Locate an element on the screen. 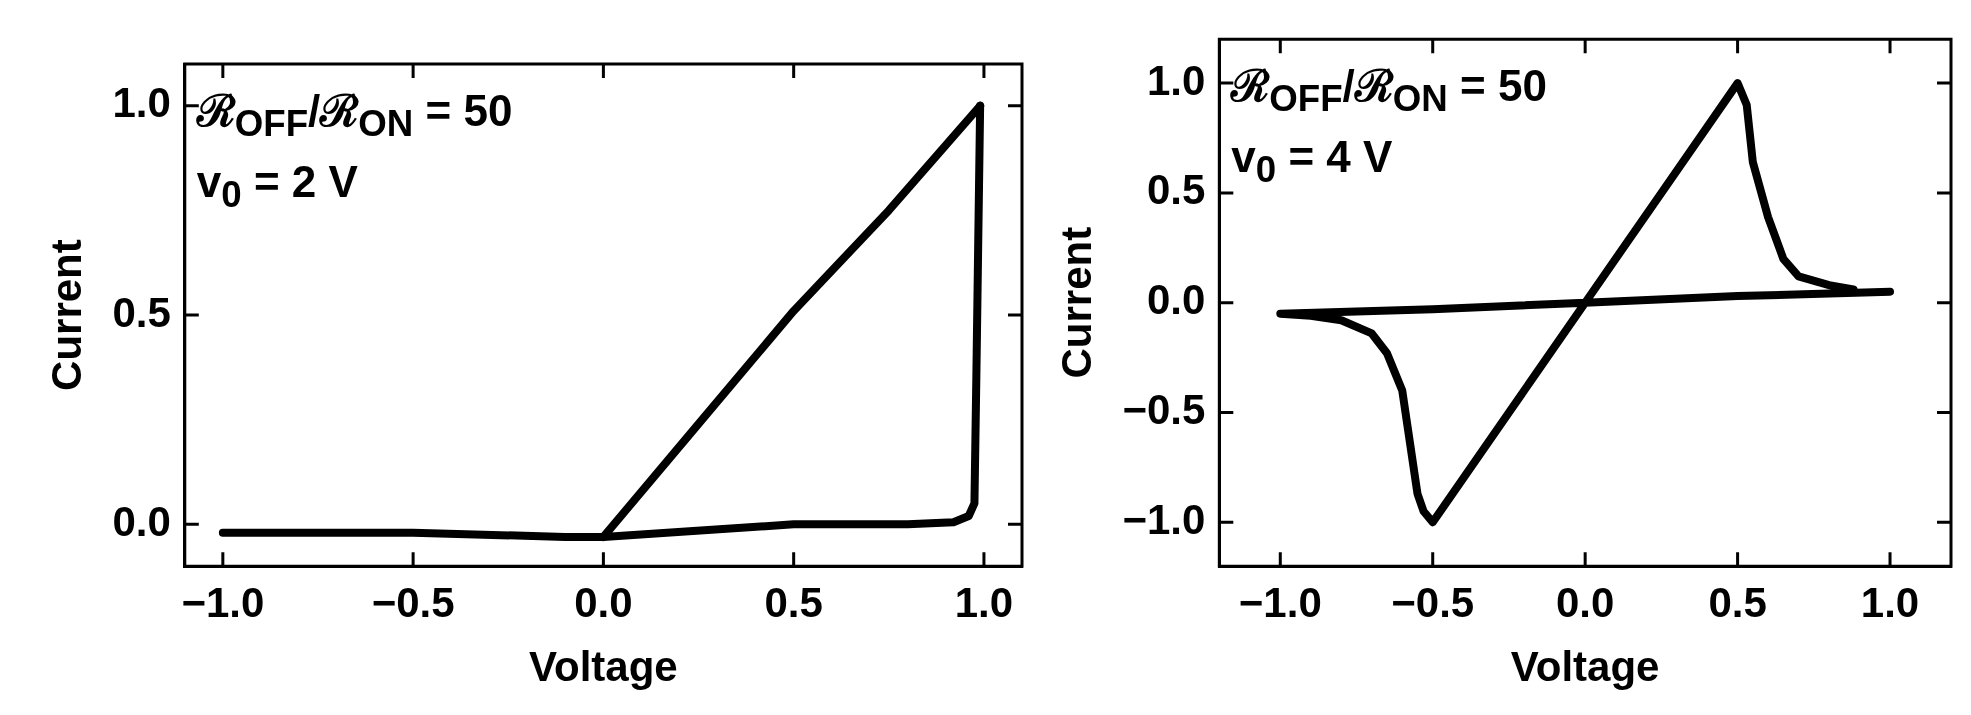 This screenshot has height=715, width=1971. y-tick-label: −1.0 is located at coordinates (1164, 519).